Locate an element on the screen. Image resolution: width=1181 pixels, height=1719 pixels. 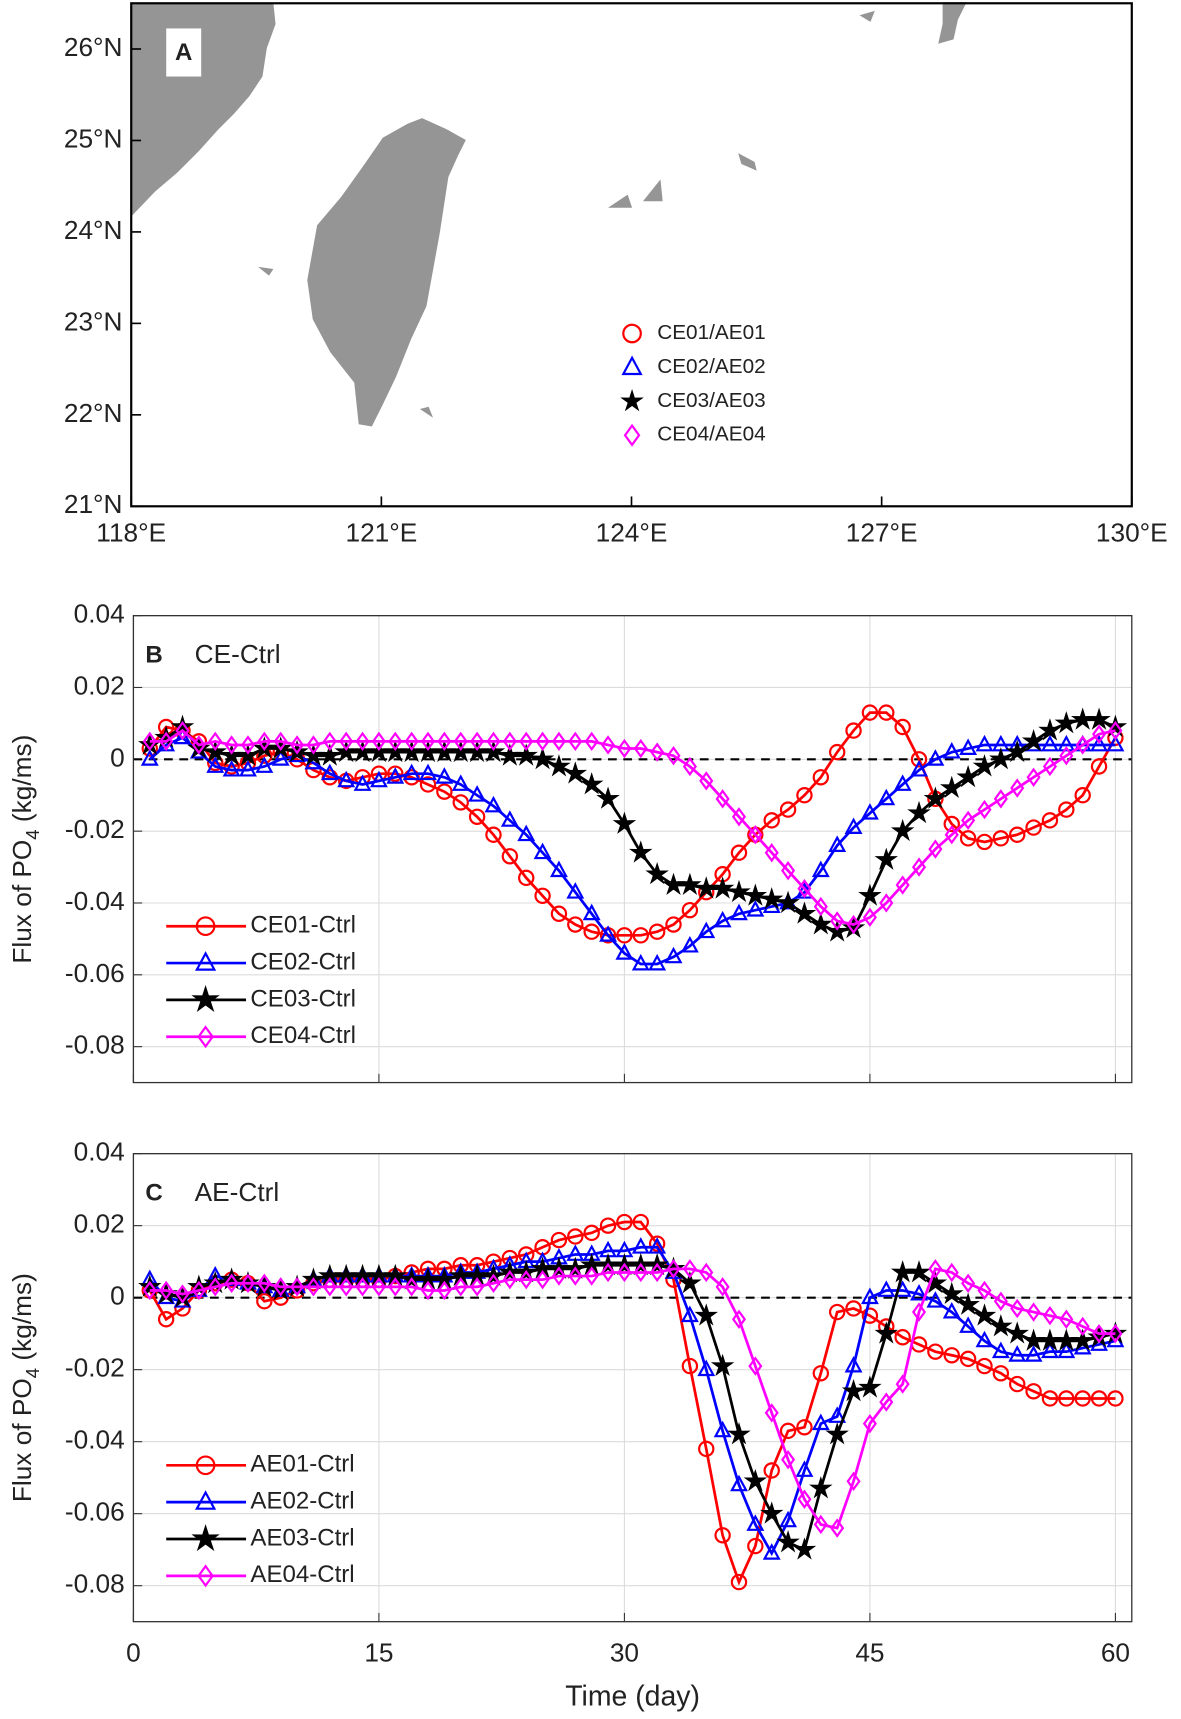
taiwan is located at coordinates (386, 272).